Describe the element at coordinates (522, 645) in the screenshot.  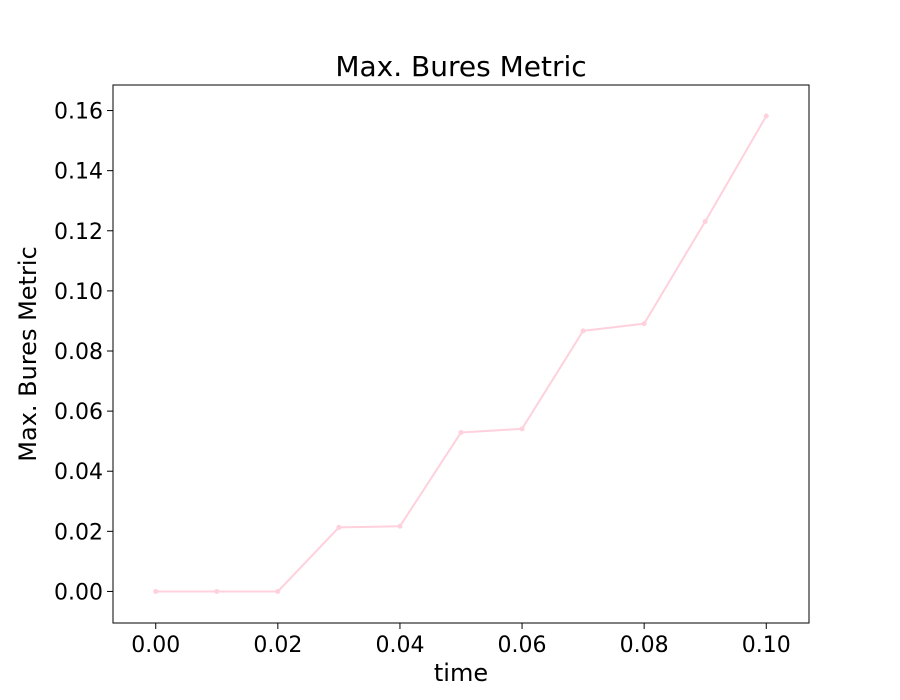
I see `x-tick-label: 0.06` at that location.